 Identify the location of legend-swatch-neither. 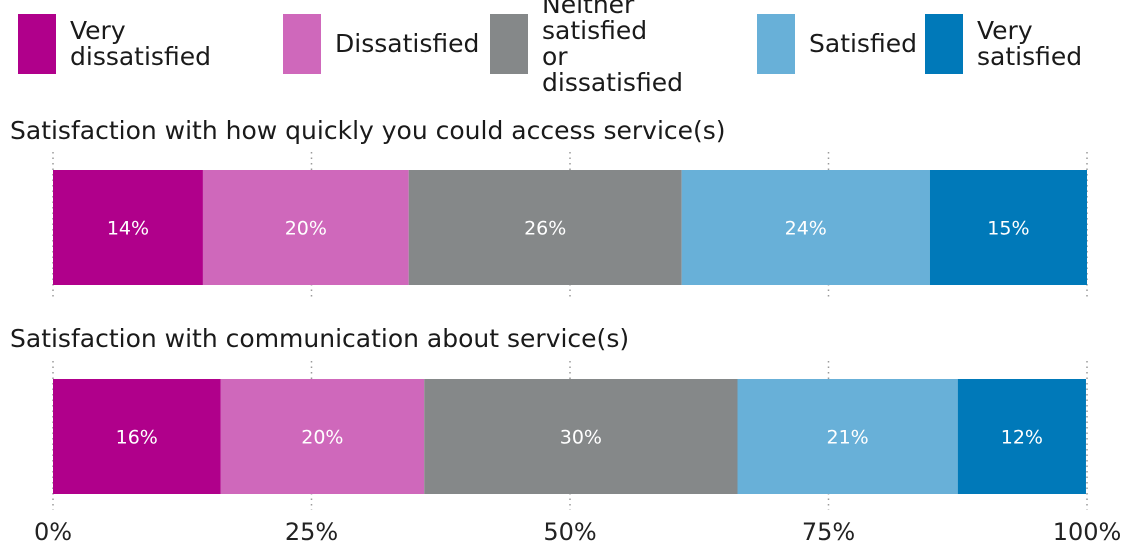
(509, 44).